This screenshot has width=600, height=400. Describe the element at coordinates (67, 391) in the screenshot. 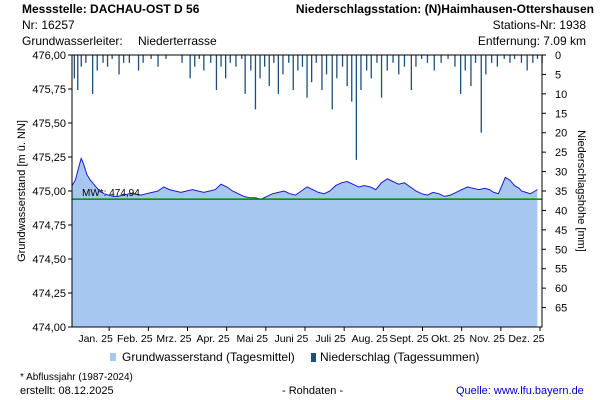

I see `created-date: erstellt: 08.12.2025` at that location.